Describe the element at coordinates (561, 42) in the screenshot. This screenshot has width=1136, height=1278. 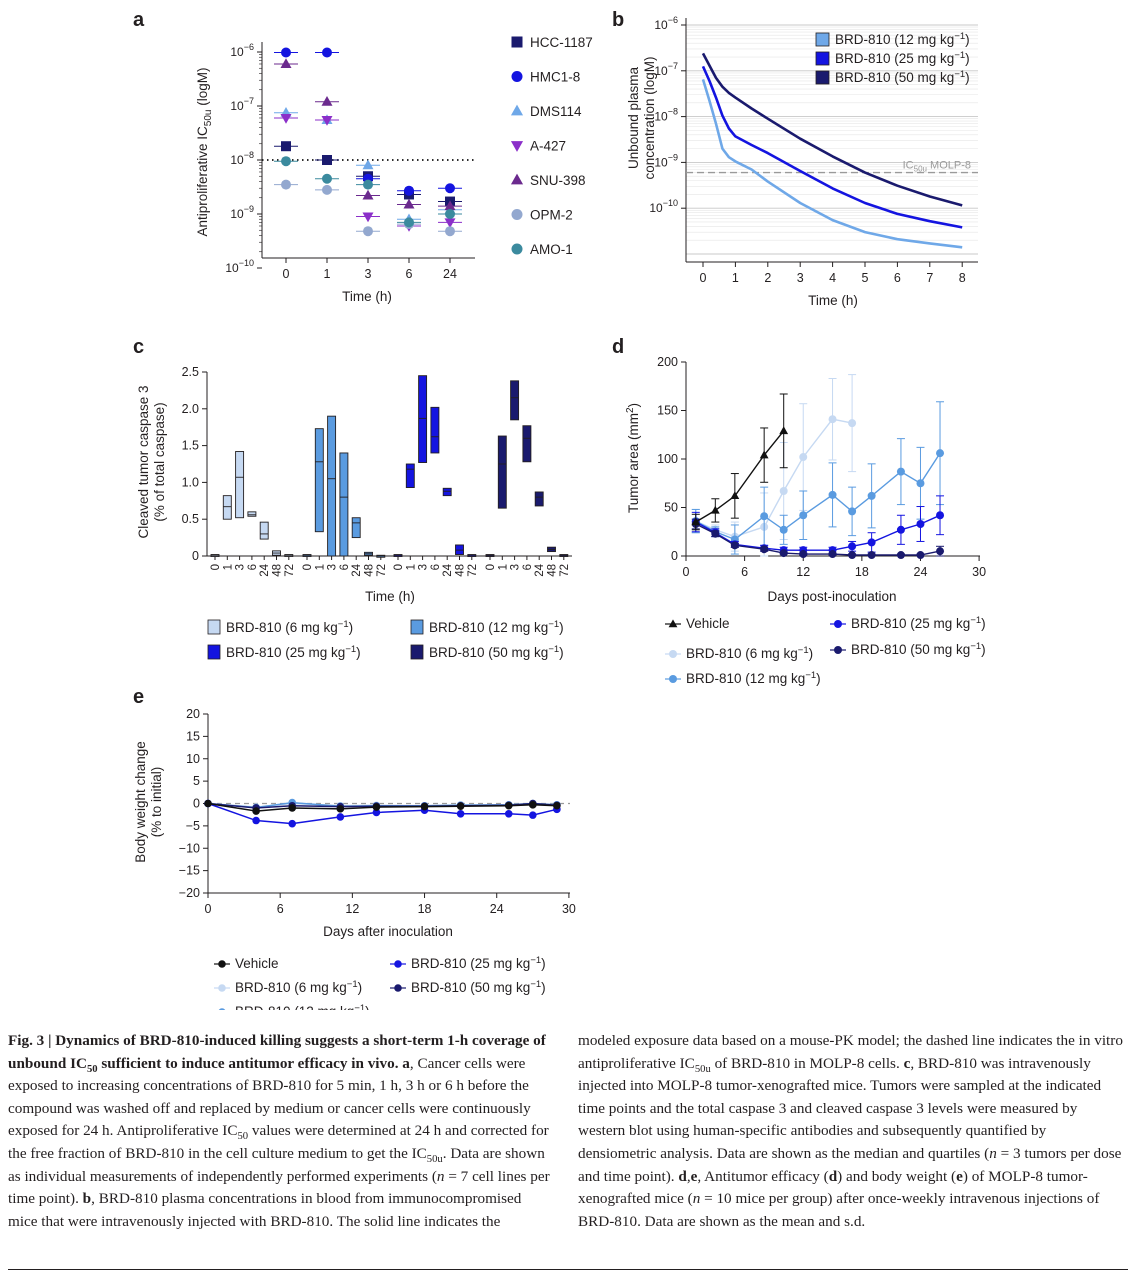
I see `panel-a-legend-label: HCC-1187` at that location.